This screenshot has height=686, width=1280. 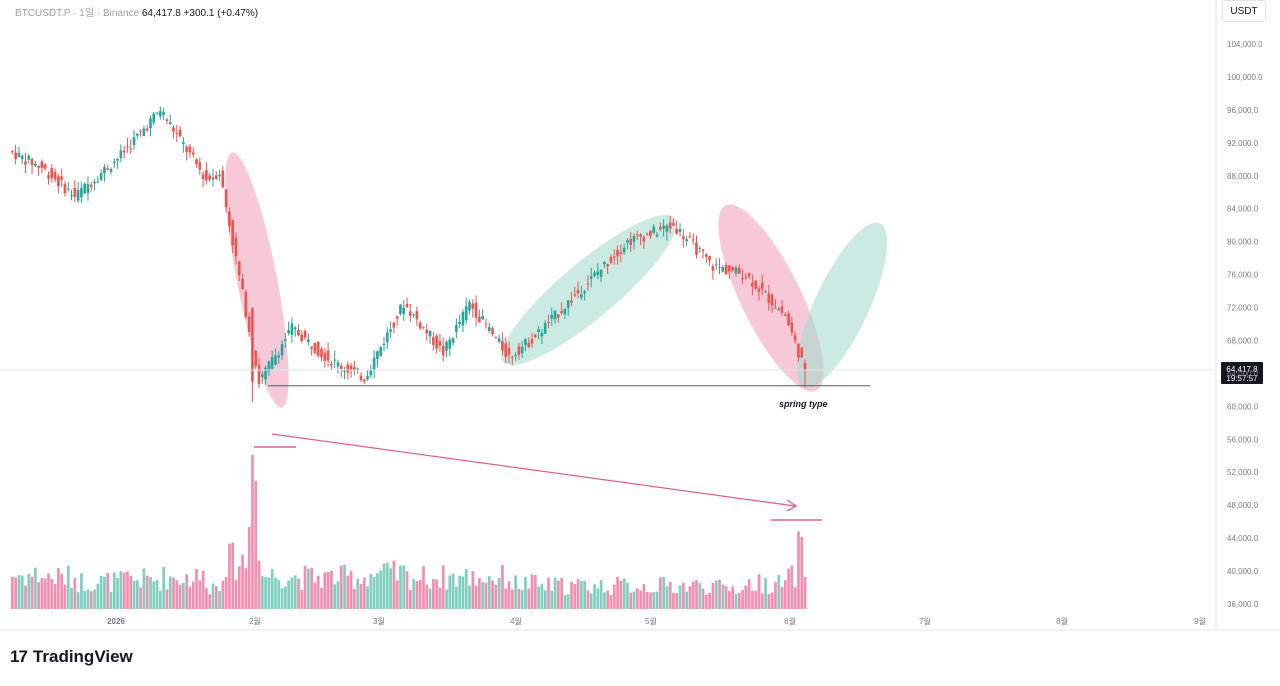 What do you see at coordinates (533, 470) in the screenshot?
I see `volume-divergence-arrow` at bounding box center [533, 470].